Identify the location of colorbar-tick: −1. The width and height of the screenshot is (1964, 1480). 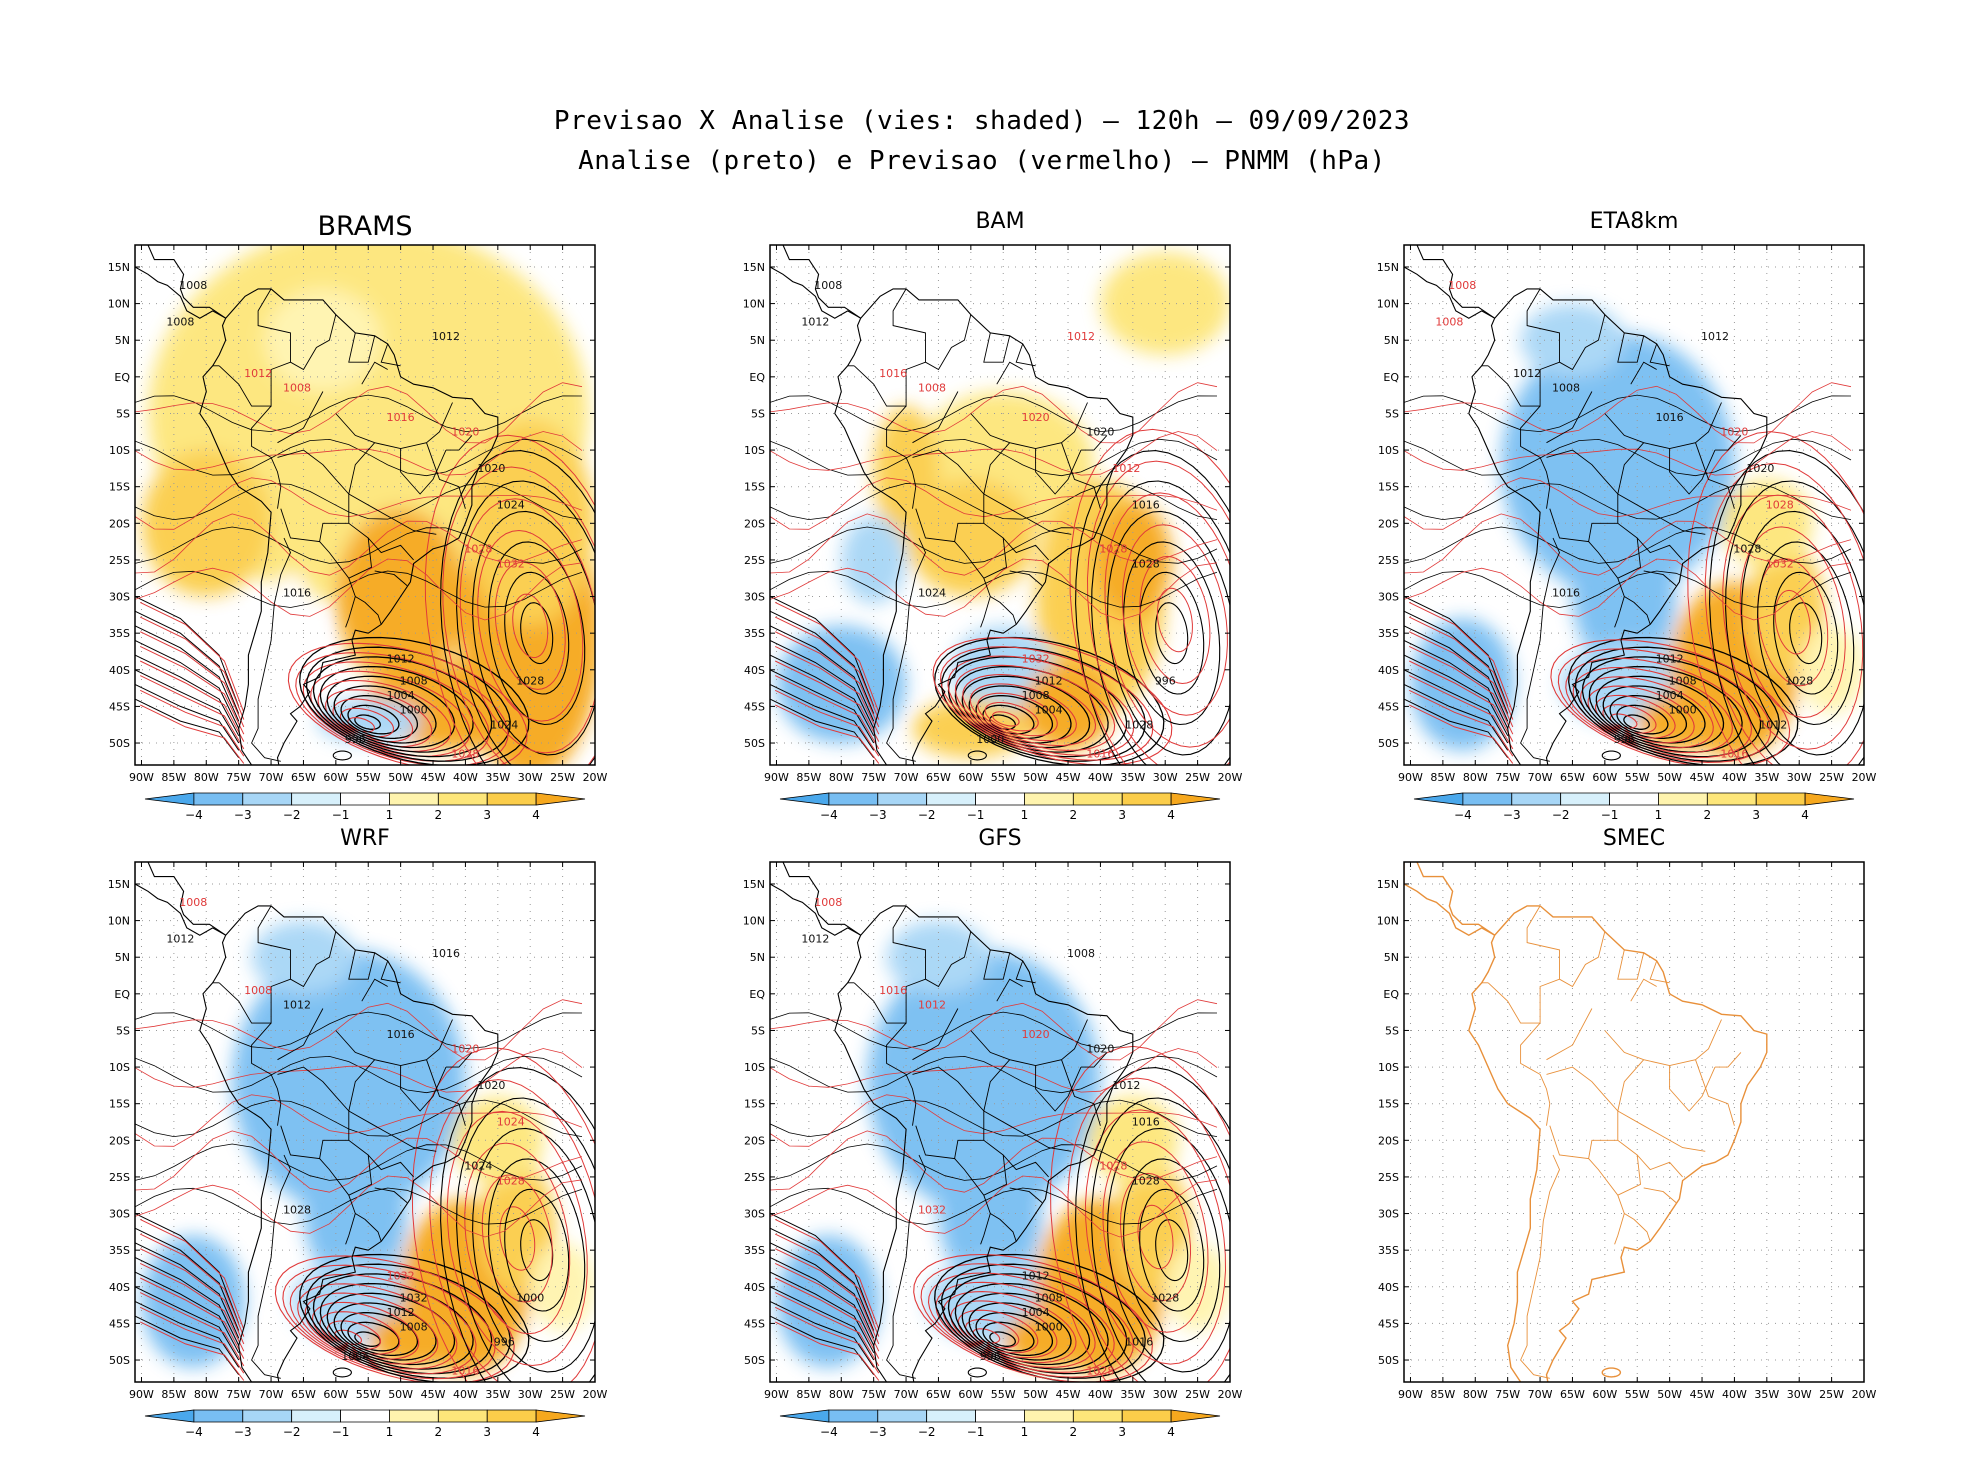
(341, 815).